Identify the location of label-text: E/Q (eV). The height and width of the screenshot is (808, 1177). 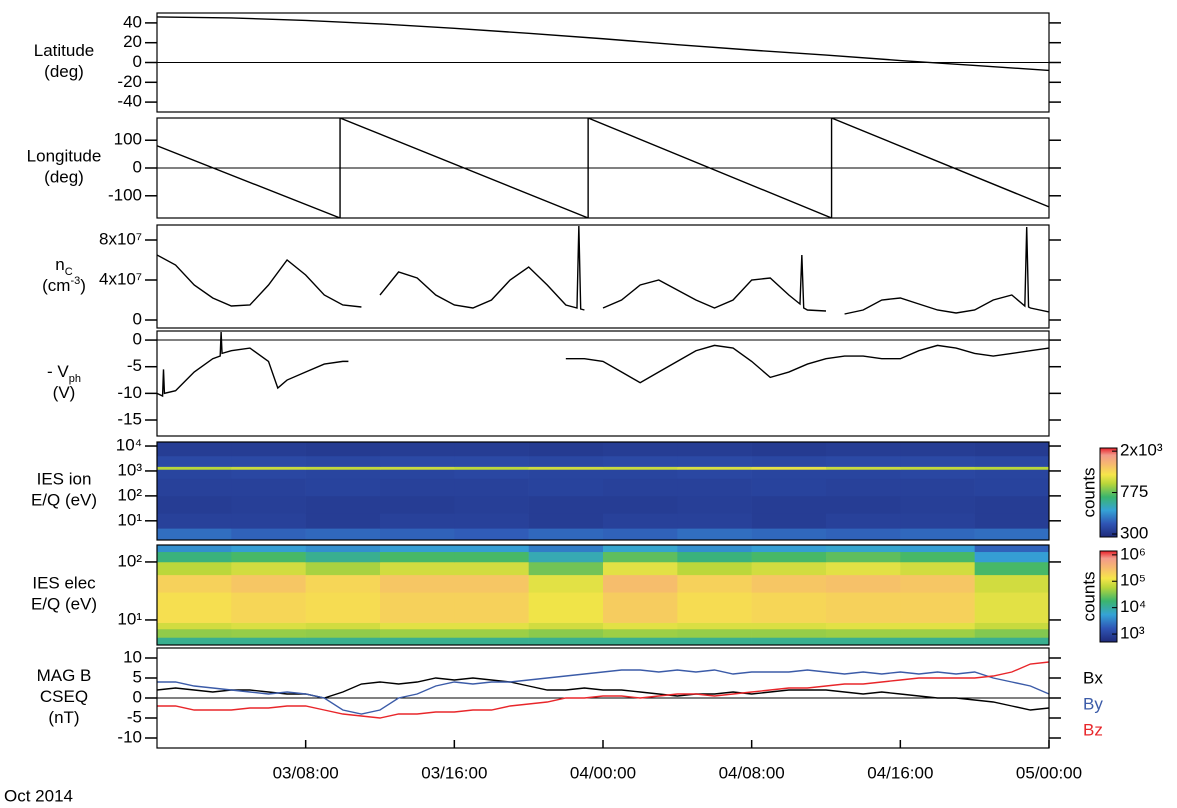
(64, 604).